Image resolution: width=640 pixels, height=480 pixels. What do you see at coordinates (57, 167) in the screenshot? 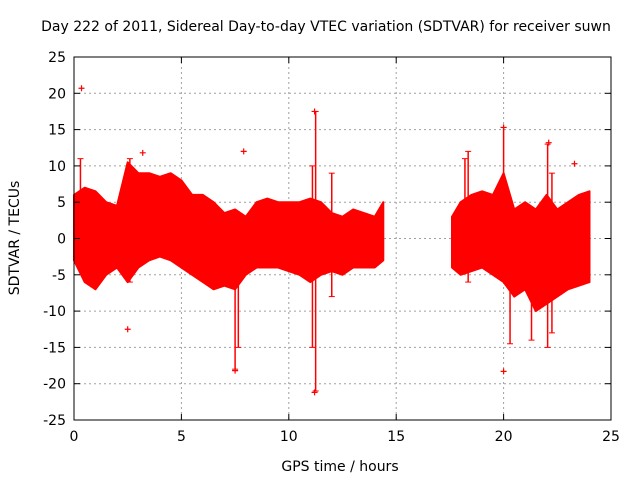
I see `y-tick-label: 10` at bounding box center [57, 167].